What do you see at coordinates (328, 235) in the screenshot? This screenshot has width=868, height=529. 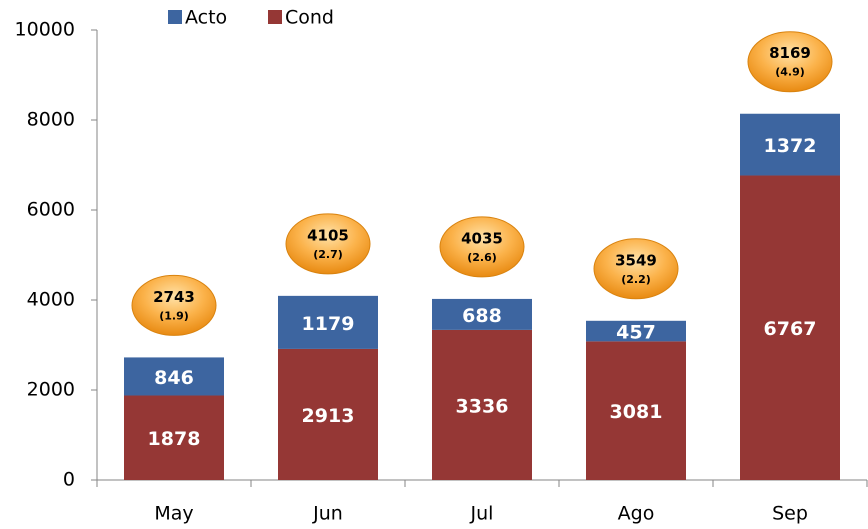 I see `total-label: 4105` at bounding box center [328, 235].